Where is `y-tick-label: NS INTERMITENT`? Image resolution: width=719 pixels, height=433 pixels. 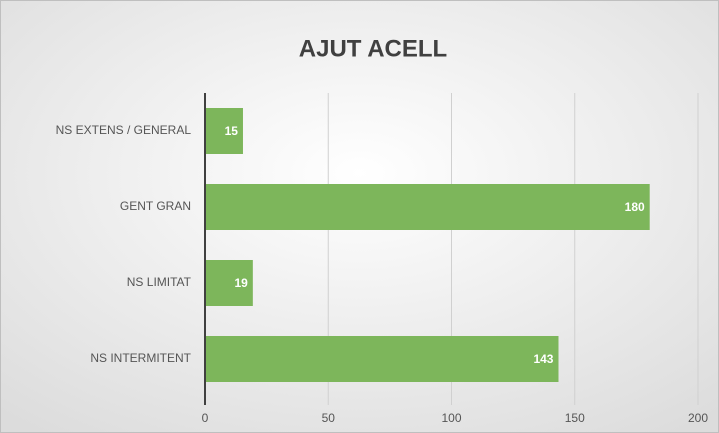
y-tick-label: NS INTERMITENT is located at coordinates (140, 358).